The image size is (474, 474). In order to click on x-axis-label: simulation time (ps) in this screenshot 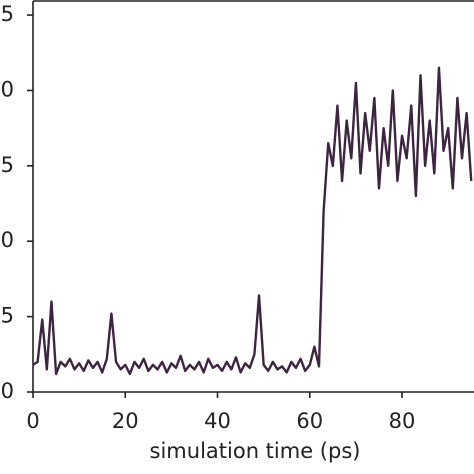, I will do `click(255, 451)`.